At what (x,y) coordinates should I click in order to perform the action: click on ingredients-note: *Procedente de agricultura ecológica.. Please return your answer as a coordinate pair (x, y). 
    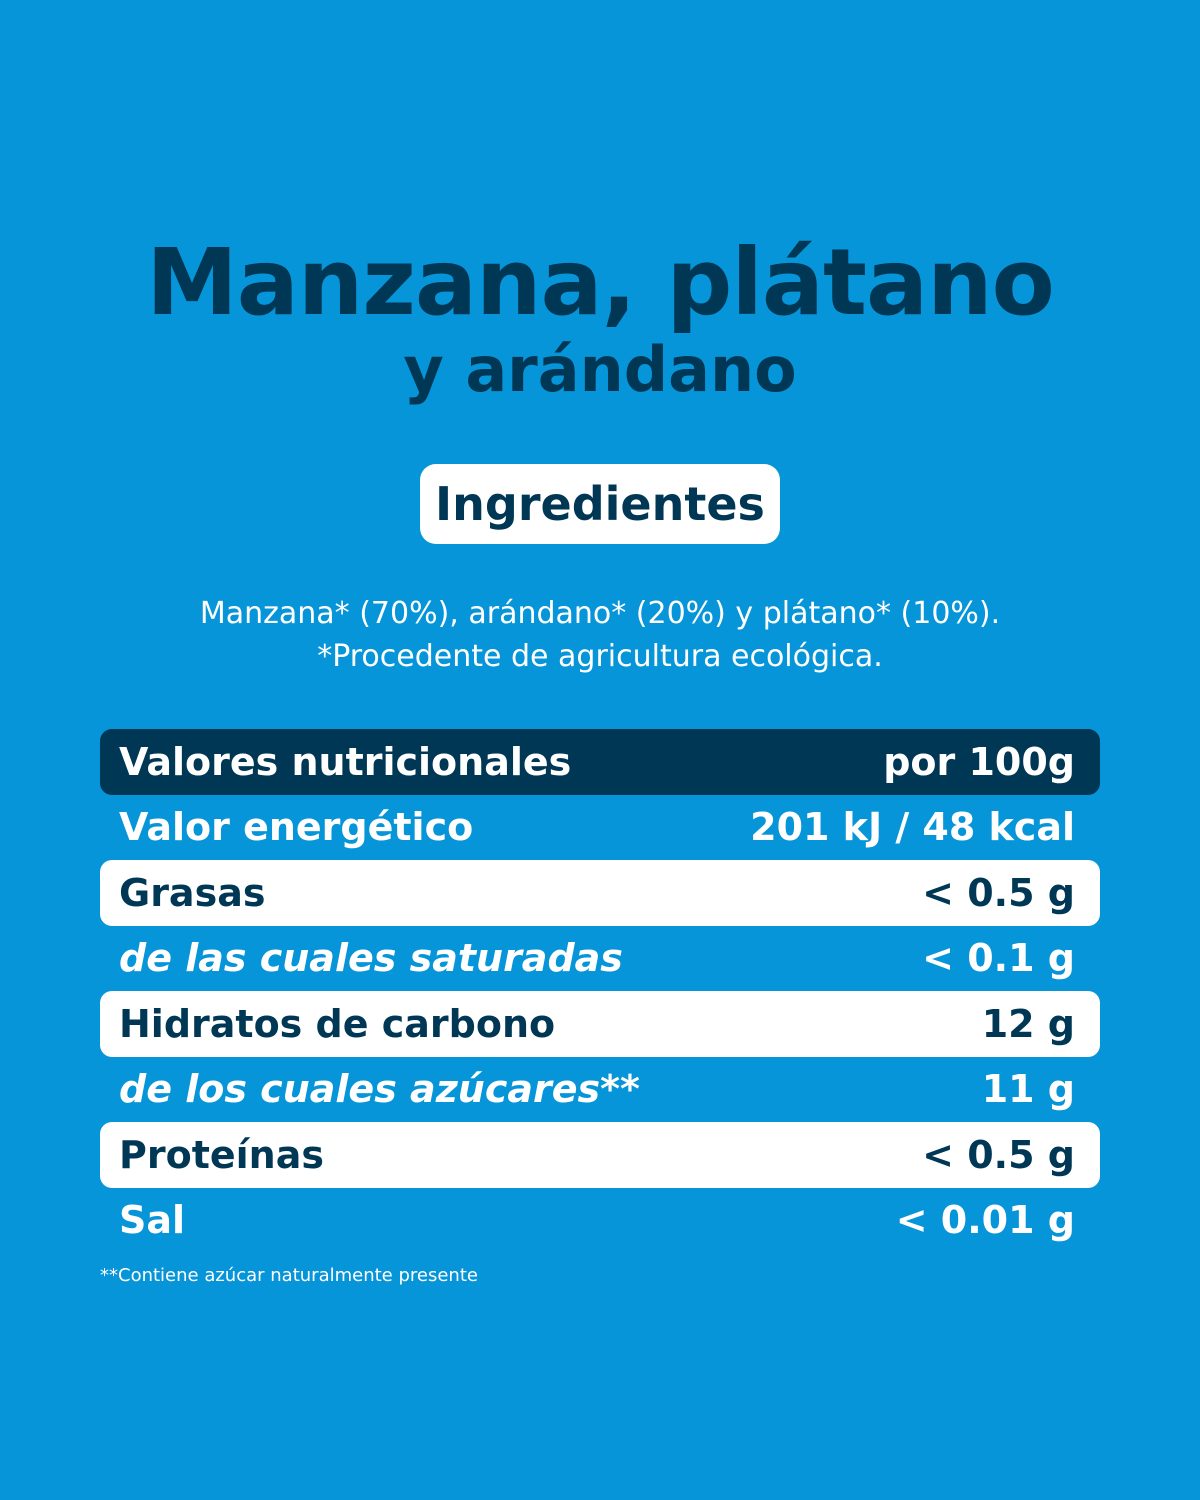
    Looking at the image, I should click on (600, 656).